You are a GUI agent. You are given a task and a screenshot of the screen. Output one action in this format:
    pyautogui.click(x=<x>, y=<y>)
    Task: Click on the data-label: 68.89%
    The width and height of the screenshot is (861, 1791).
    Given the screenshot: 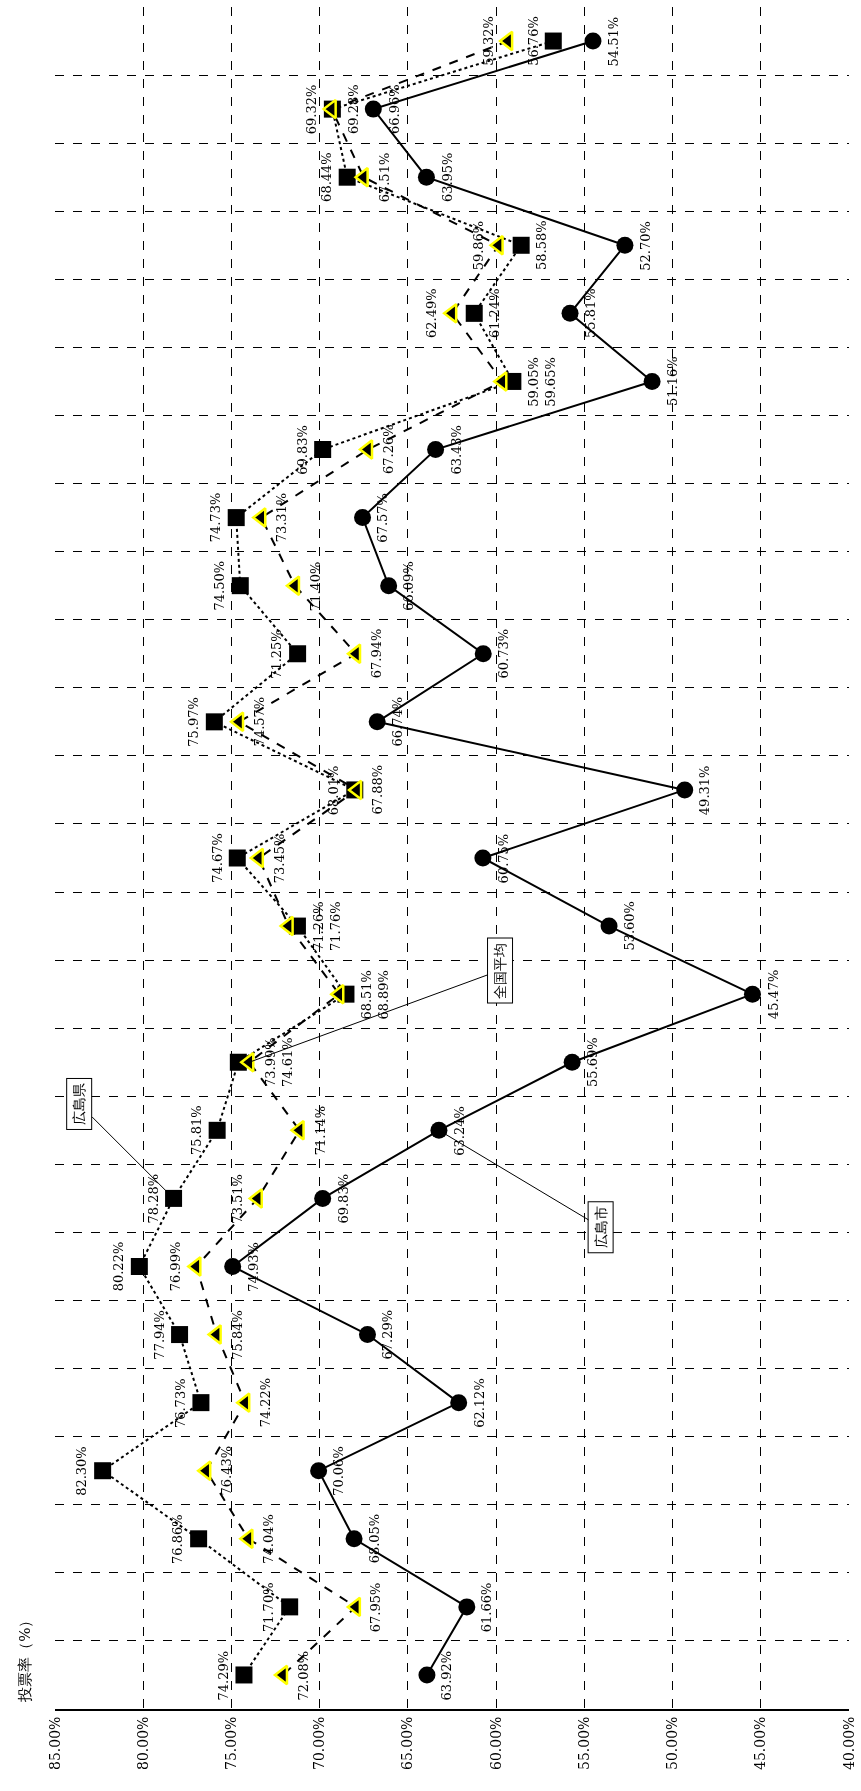 What is the action you would take?
    pyautogui.click(x=384, y=995)
    